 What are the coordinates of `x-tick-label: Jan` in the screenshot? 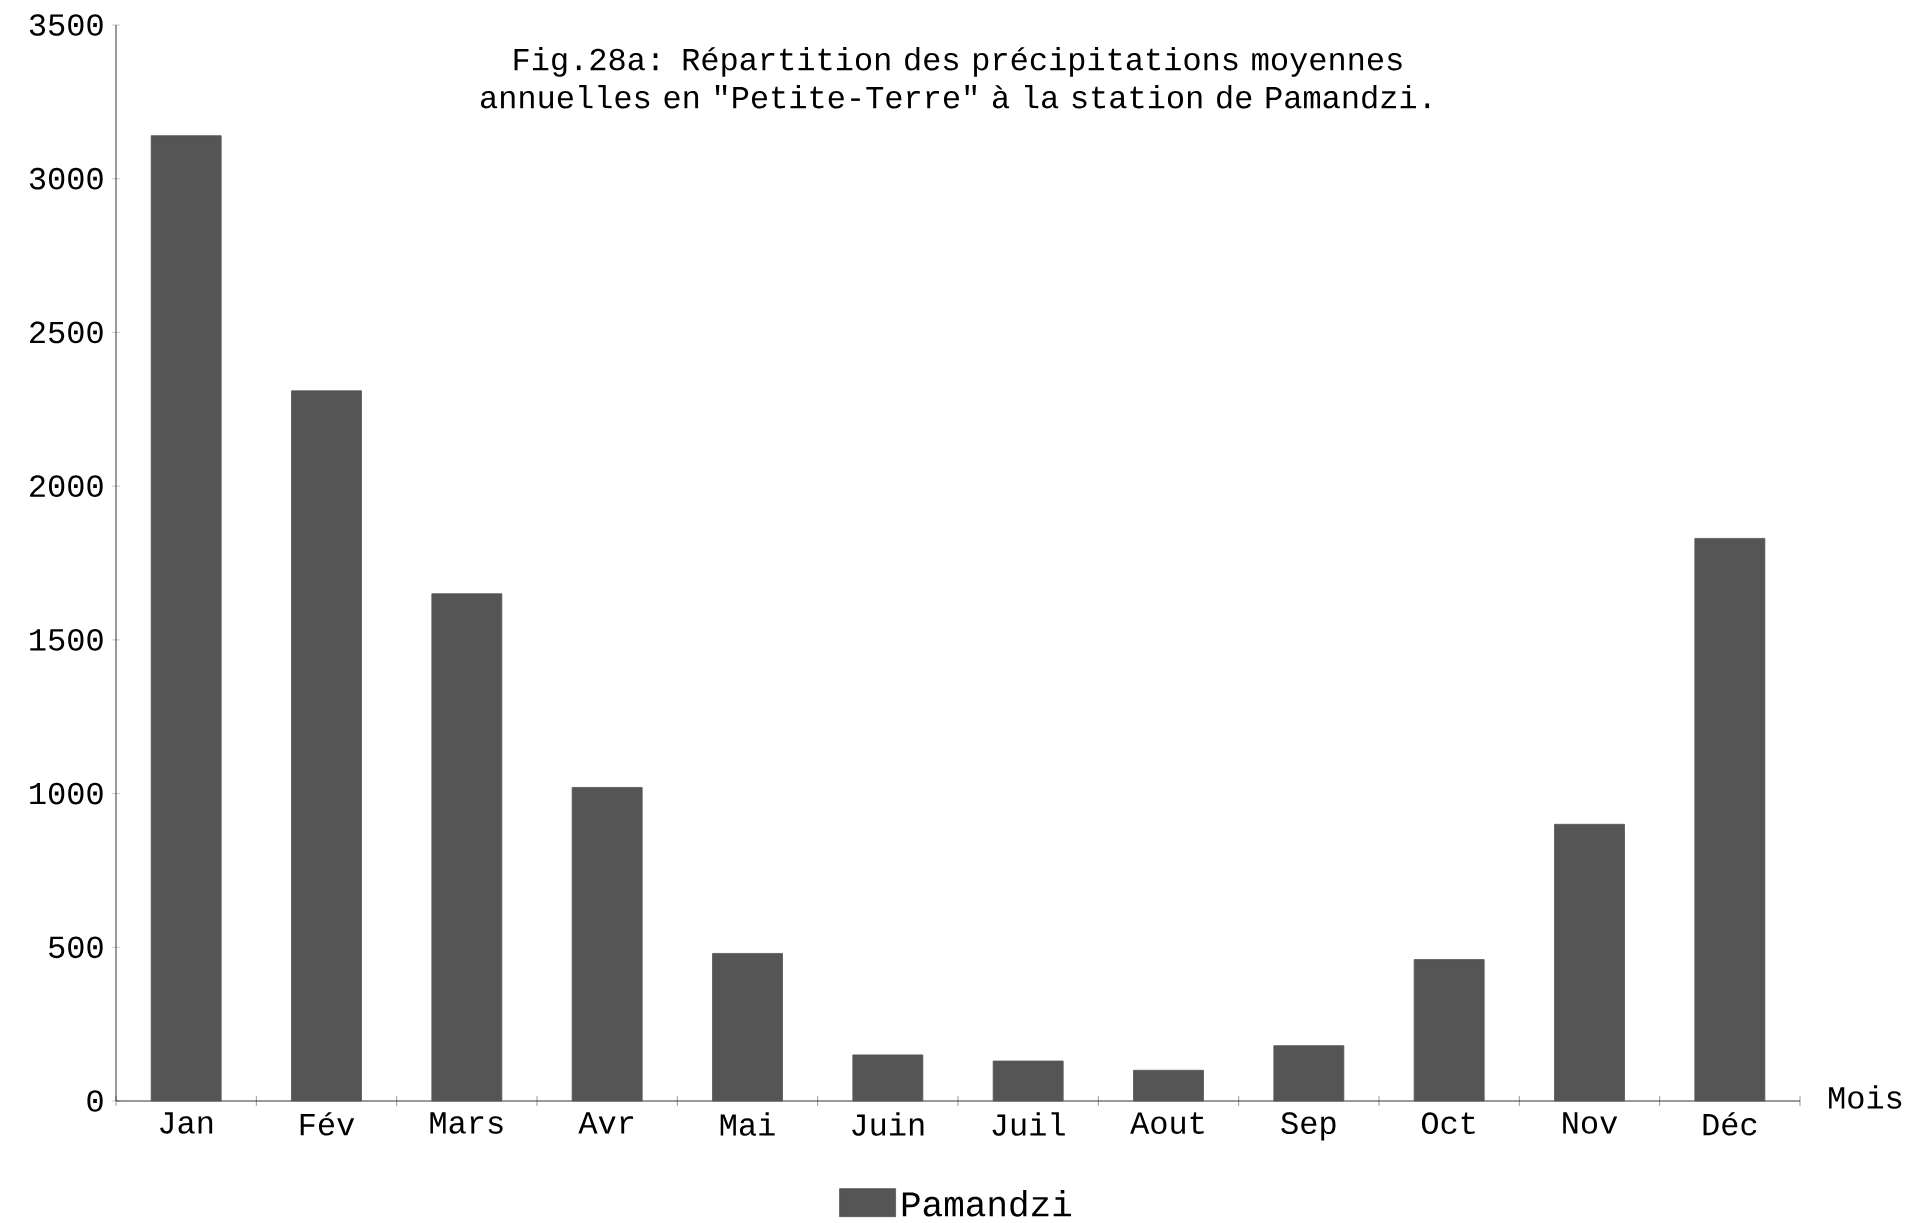 It's located at (186, 1123).